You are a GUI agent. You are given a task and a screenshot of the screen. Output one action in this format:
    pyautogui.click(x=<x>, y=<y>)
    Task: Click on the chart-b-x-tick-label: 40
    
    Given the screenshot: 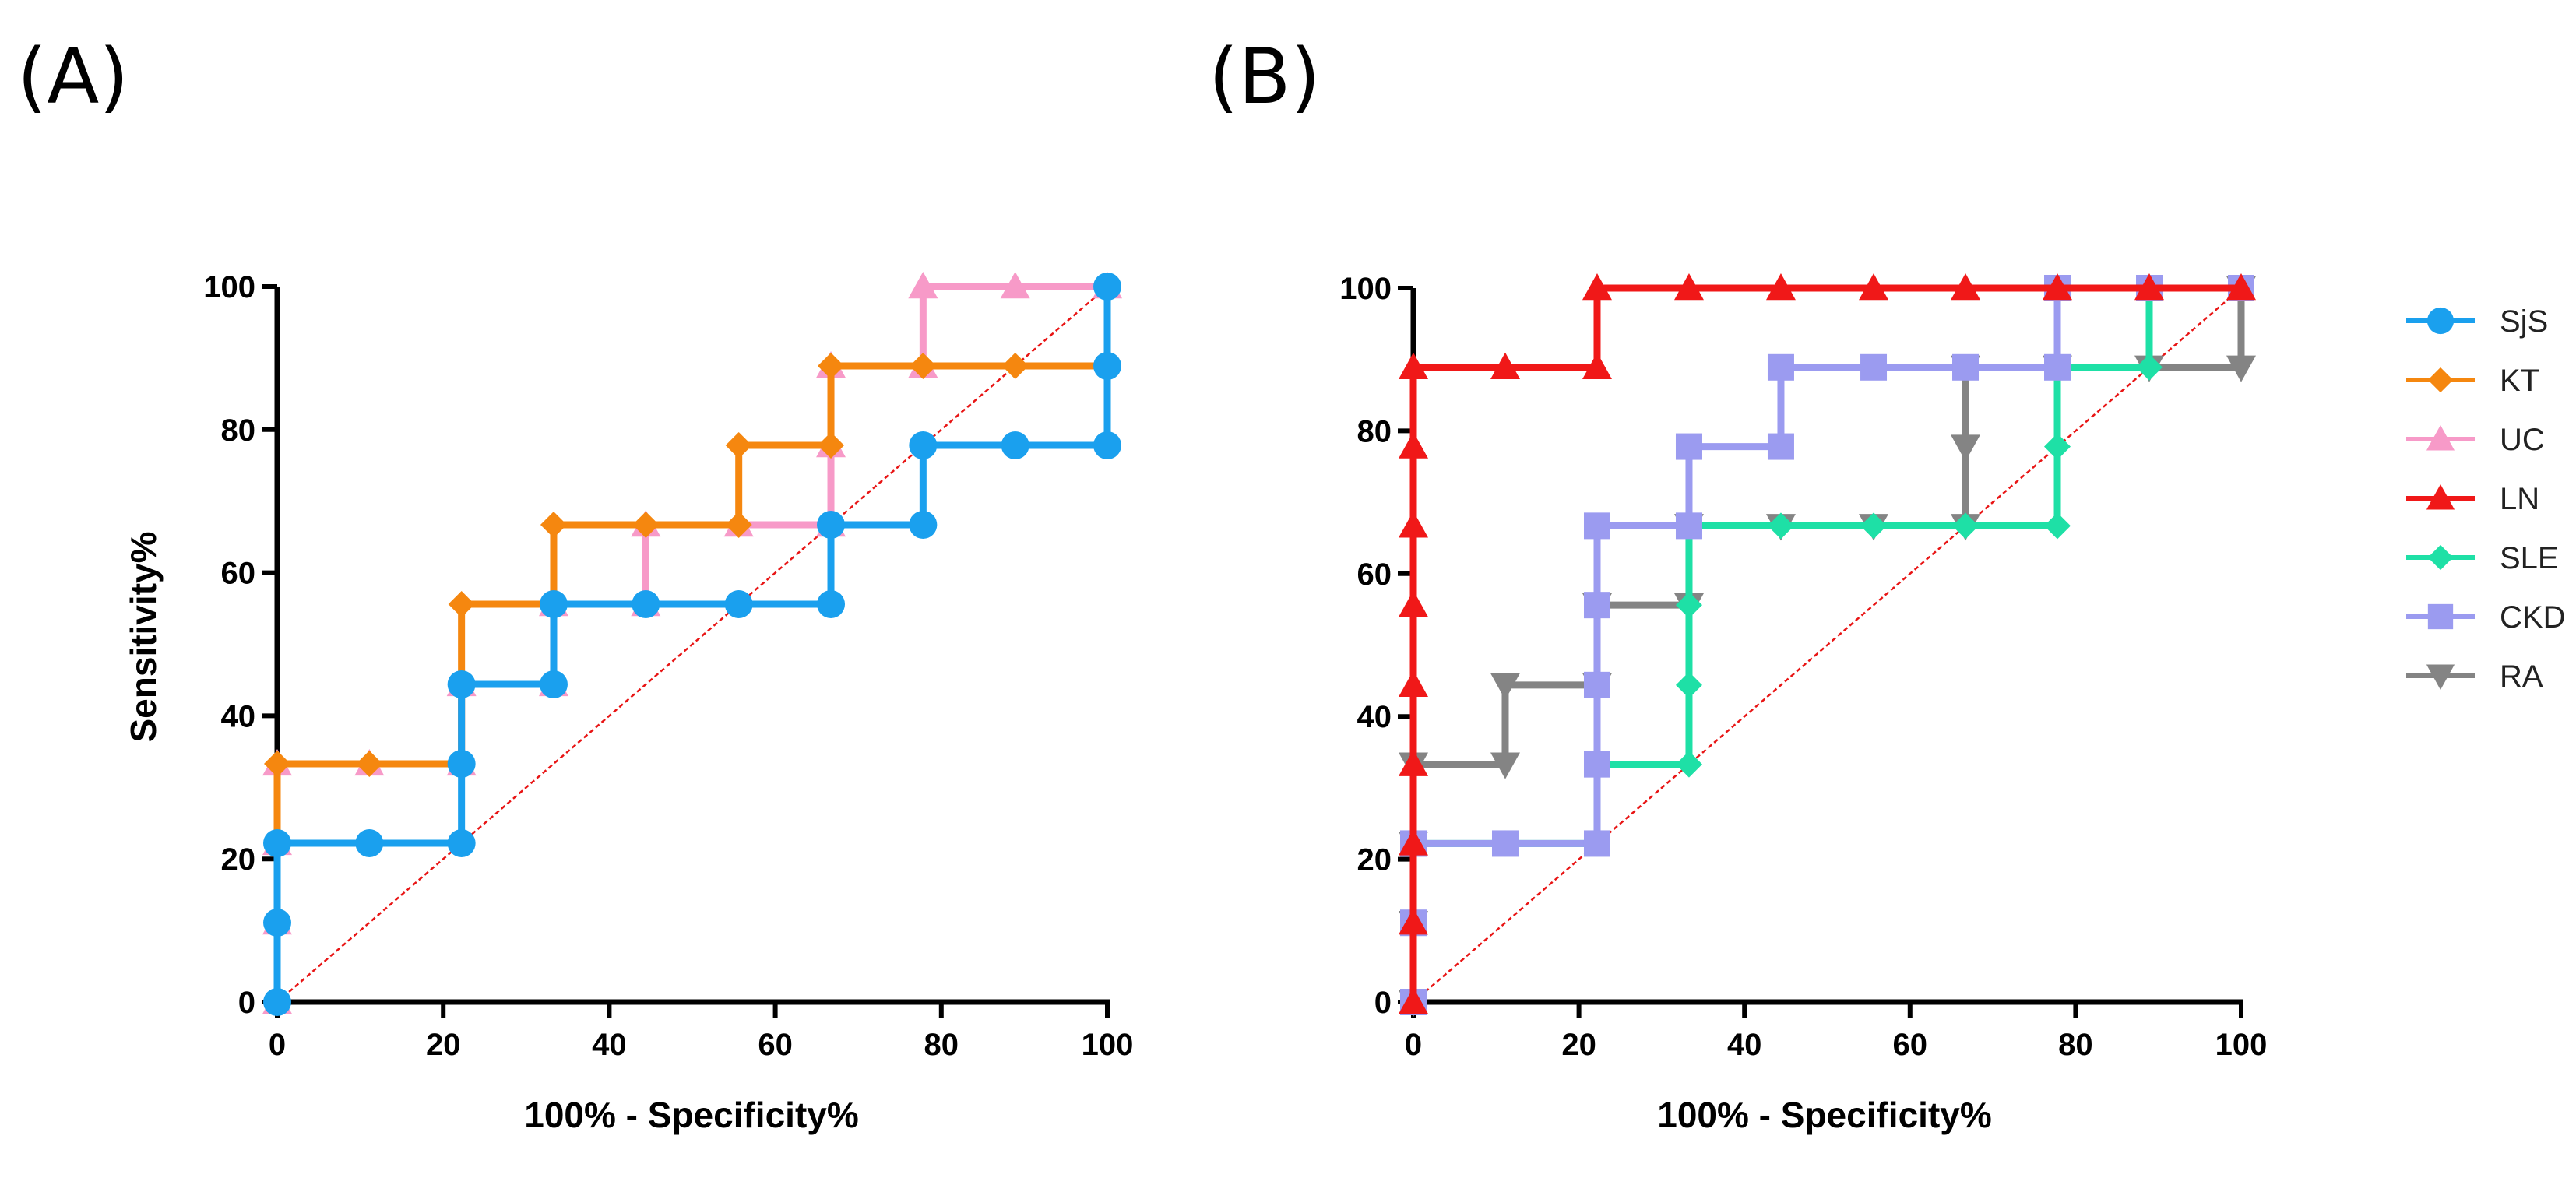 What is the action you would take?
    pyautogui.click(x=1744, y=1045)
    